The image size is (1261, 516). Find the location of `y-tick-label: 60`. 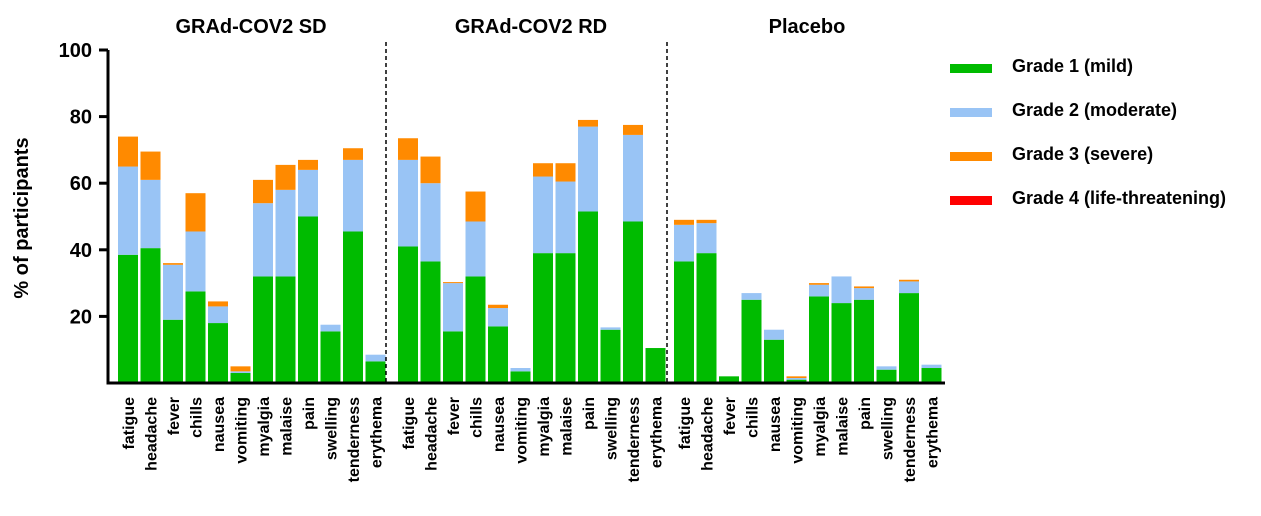

y-tick-label: 60 is located at coordinates (81, 184).